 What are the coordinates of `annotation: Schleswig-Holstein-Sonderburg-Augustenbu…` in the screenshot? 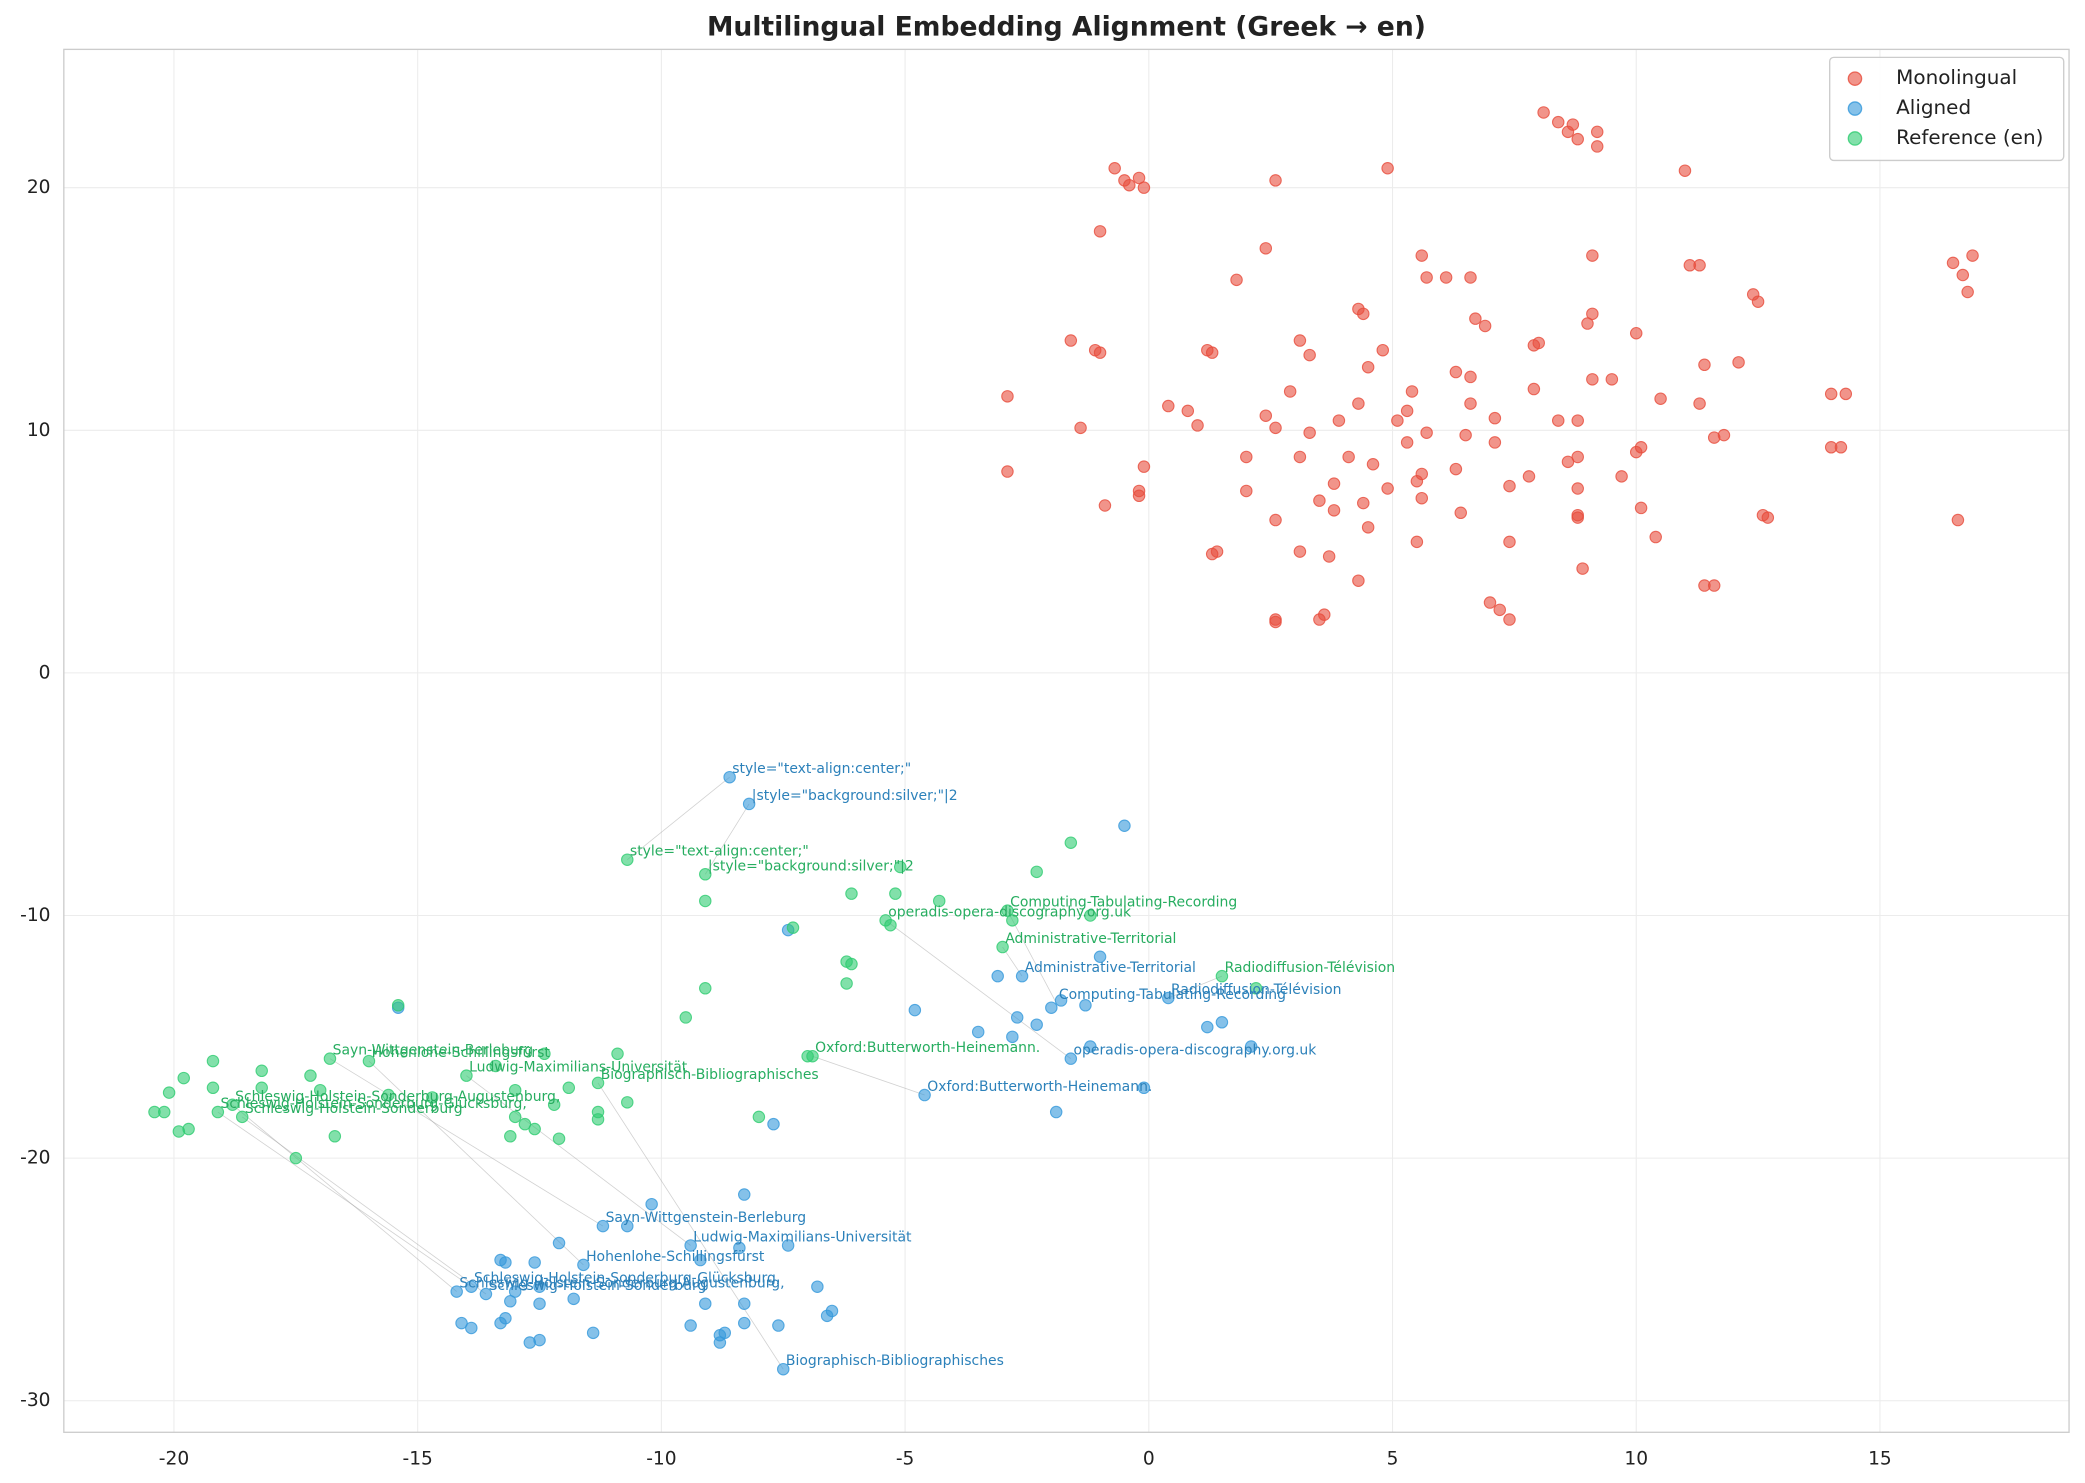 It's located at (397, 1097).